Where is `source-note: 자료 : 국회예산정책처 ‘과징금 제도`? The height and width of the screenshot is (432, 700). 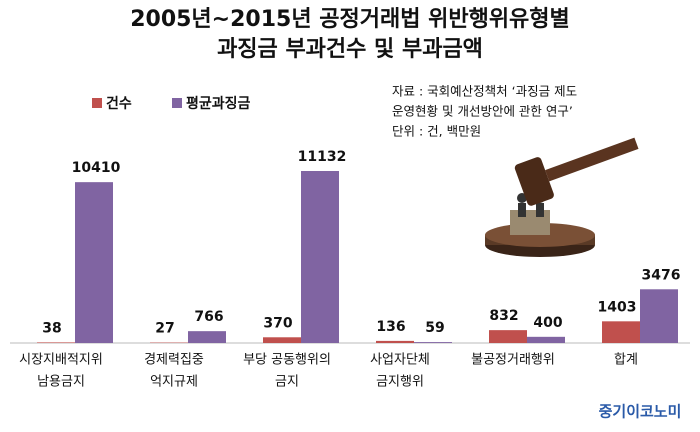
source-note: 자료 : 국회예산정책처 ‘과징금 제도 is located at coordinates (484, 91).